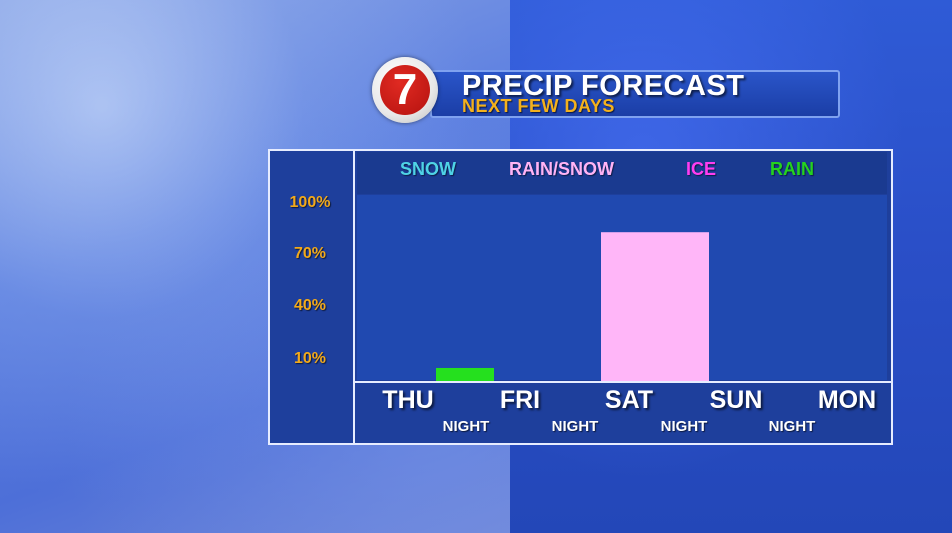 The width and height of the screenshot is (952, 533). Describe the element at coordinates (603, 86) in the screenshot. I see `chart-title: PRECIP FORECAST` at that location.